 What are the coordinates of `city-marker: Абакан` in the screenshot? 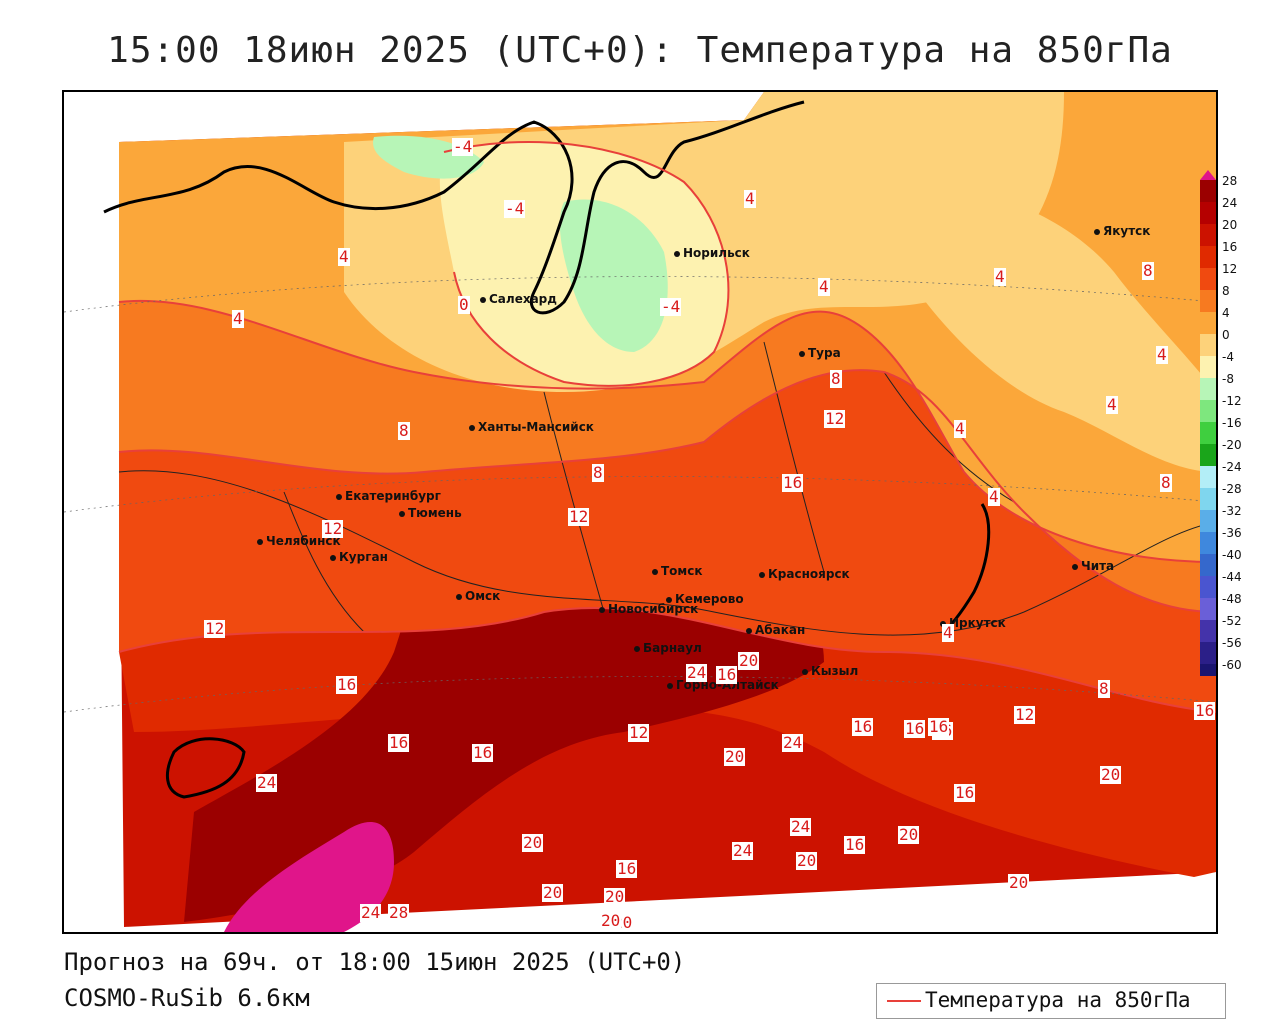 It's located at (775, 630).